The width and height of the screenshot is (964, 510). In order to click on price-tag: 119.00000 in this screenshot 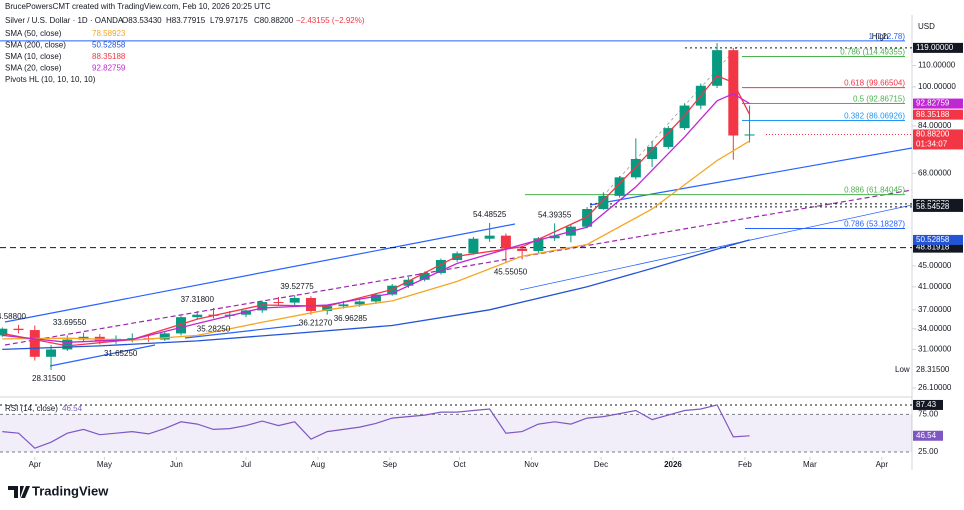, I will do `click(935, 47)`.